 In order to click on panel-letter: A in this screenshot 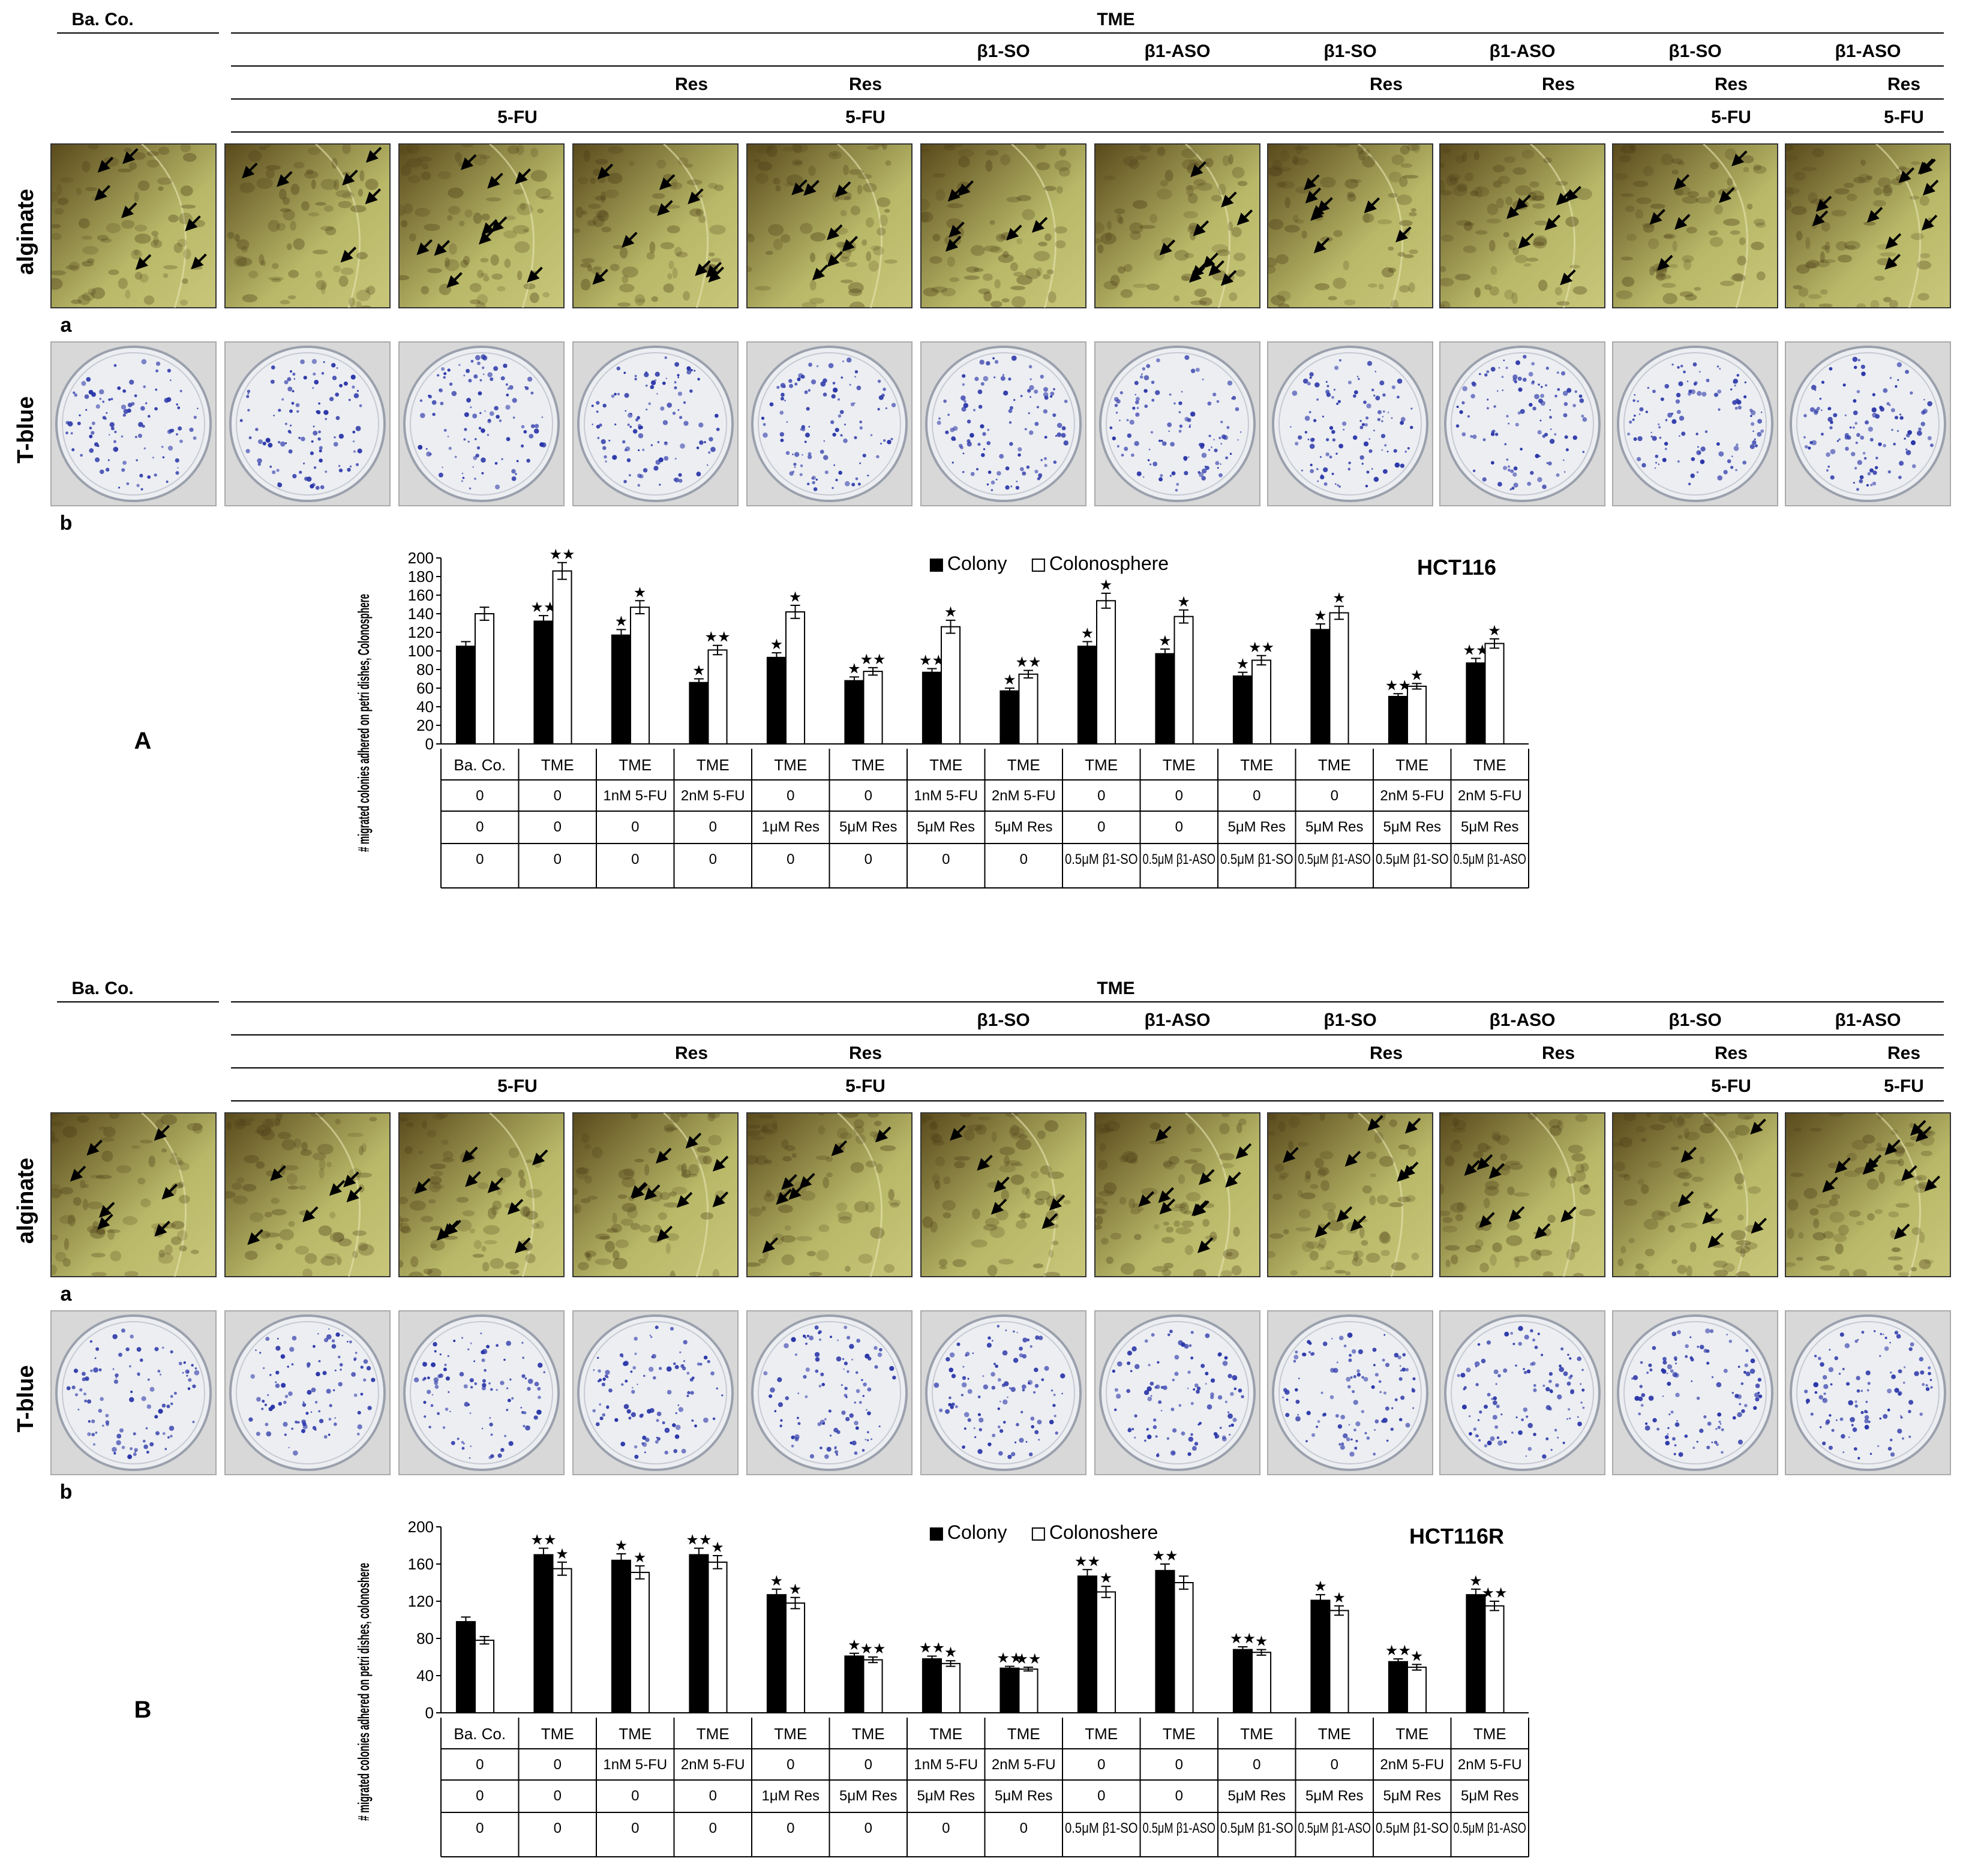, I will do `click(143, 741)`.